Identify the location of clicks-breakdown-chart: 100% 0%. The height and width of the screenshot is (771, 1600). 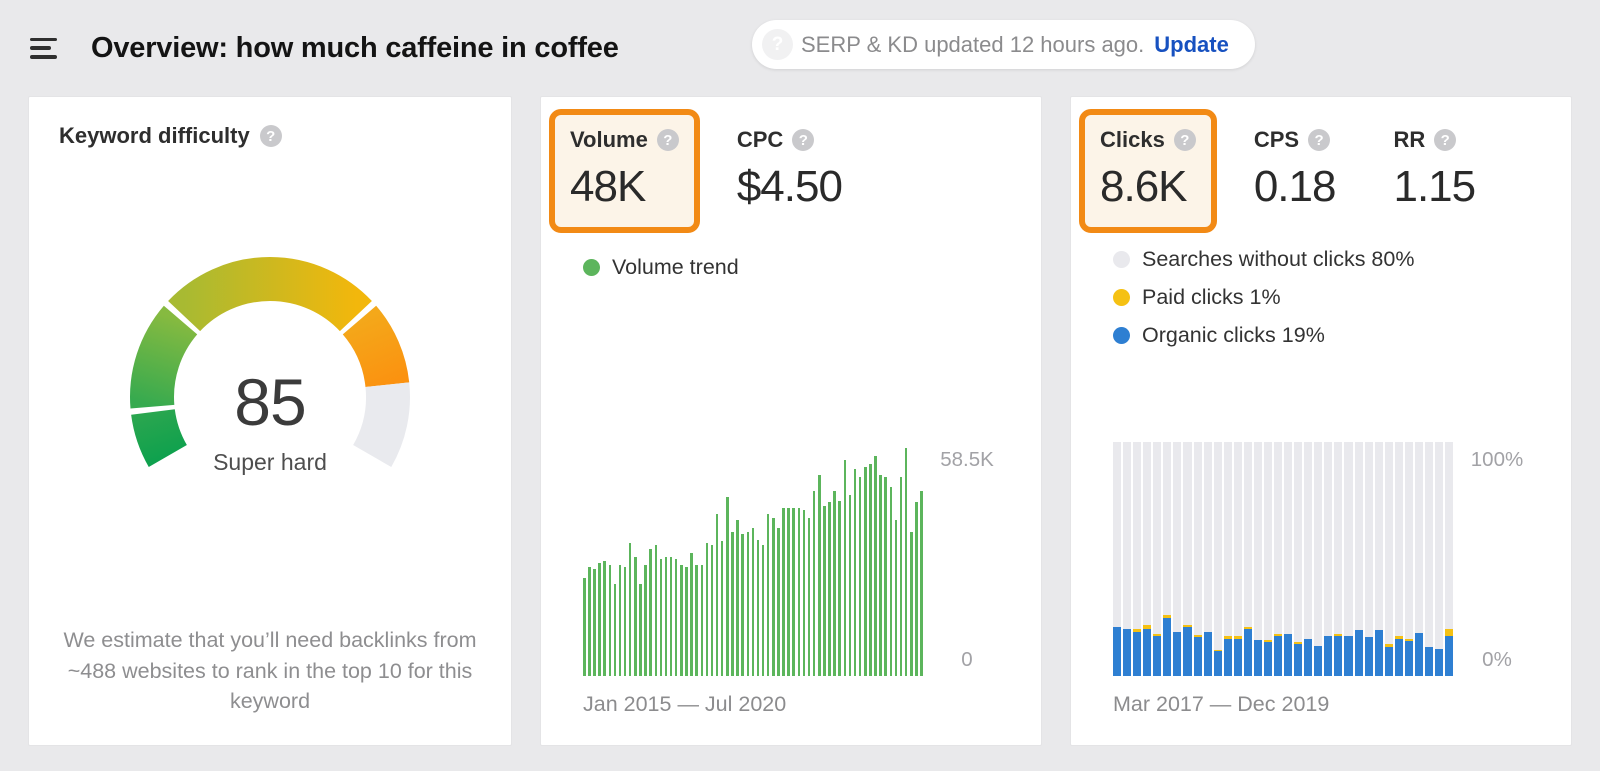
(1327, 559).